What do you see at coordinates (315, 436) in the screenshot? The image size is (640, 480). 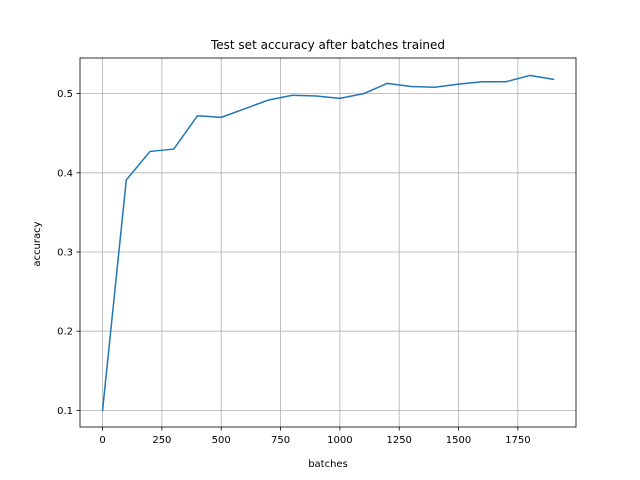 I see `x-axis-ticks: 0 250 500 750 1000 1250 1500 1750` at bounding box center [315, 436].